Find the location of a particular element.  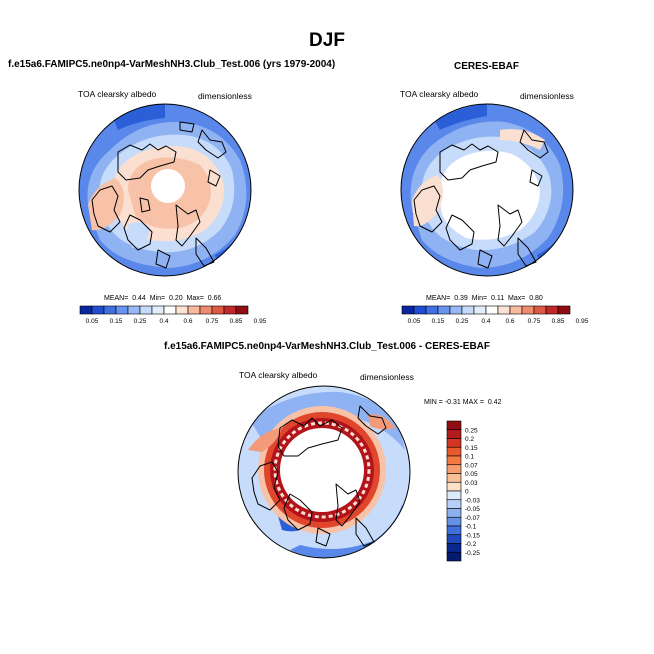

colorbar-tick-label: -0.15 is located at coordinates (472, 535).